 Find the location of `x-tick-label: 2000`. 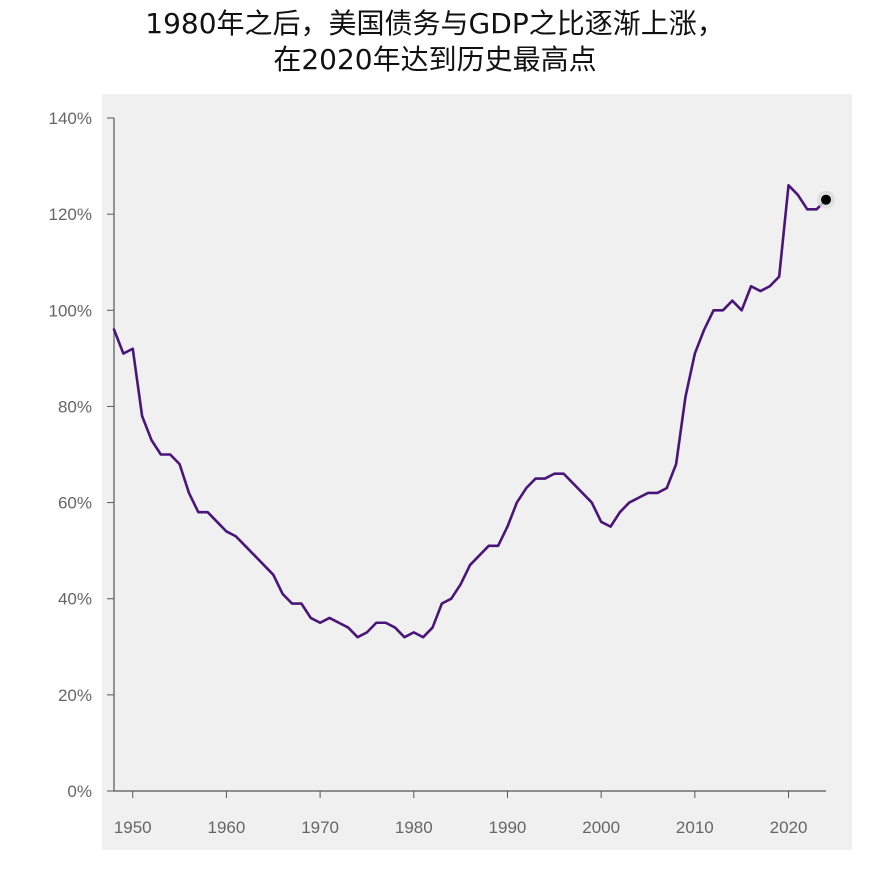

x-tick-label: 2000 is located at coordinates (601, 827).